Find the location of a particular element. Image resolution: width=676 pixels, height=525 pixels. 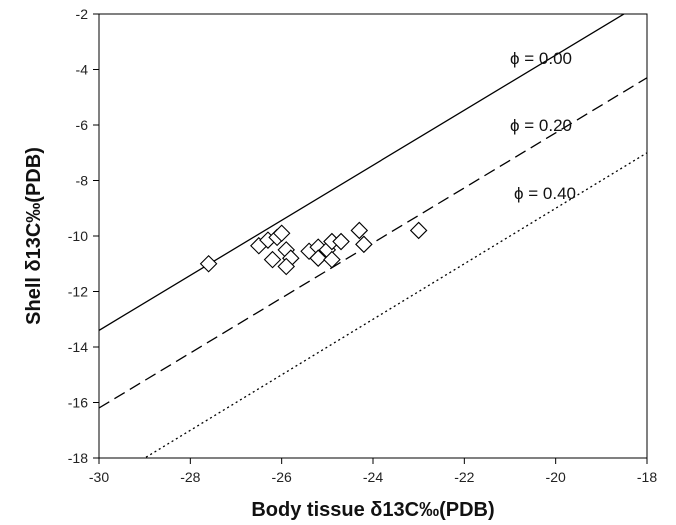

y-tick-label: -2 is located at coordinates (82, 14).